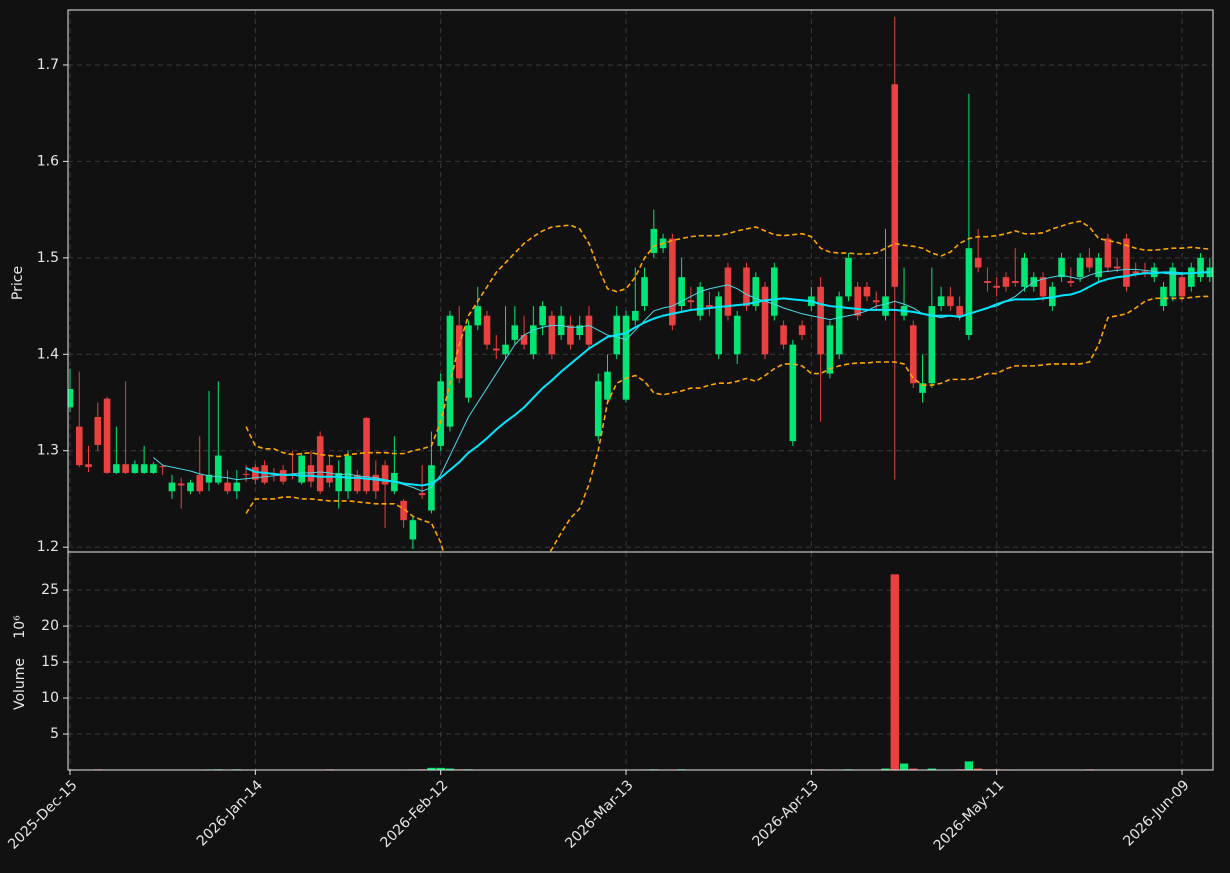 This screenshot has height=873, width=1230. I want to click on y-tick-label: 25, so click(50, 590).